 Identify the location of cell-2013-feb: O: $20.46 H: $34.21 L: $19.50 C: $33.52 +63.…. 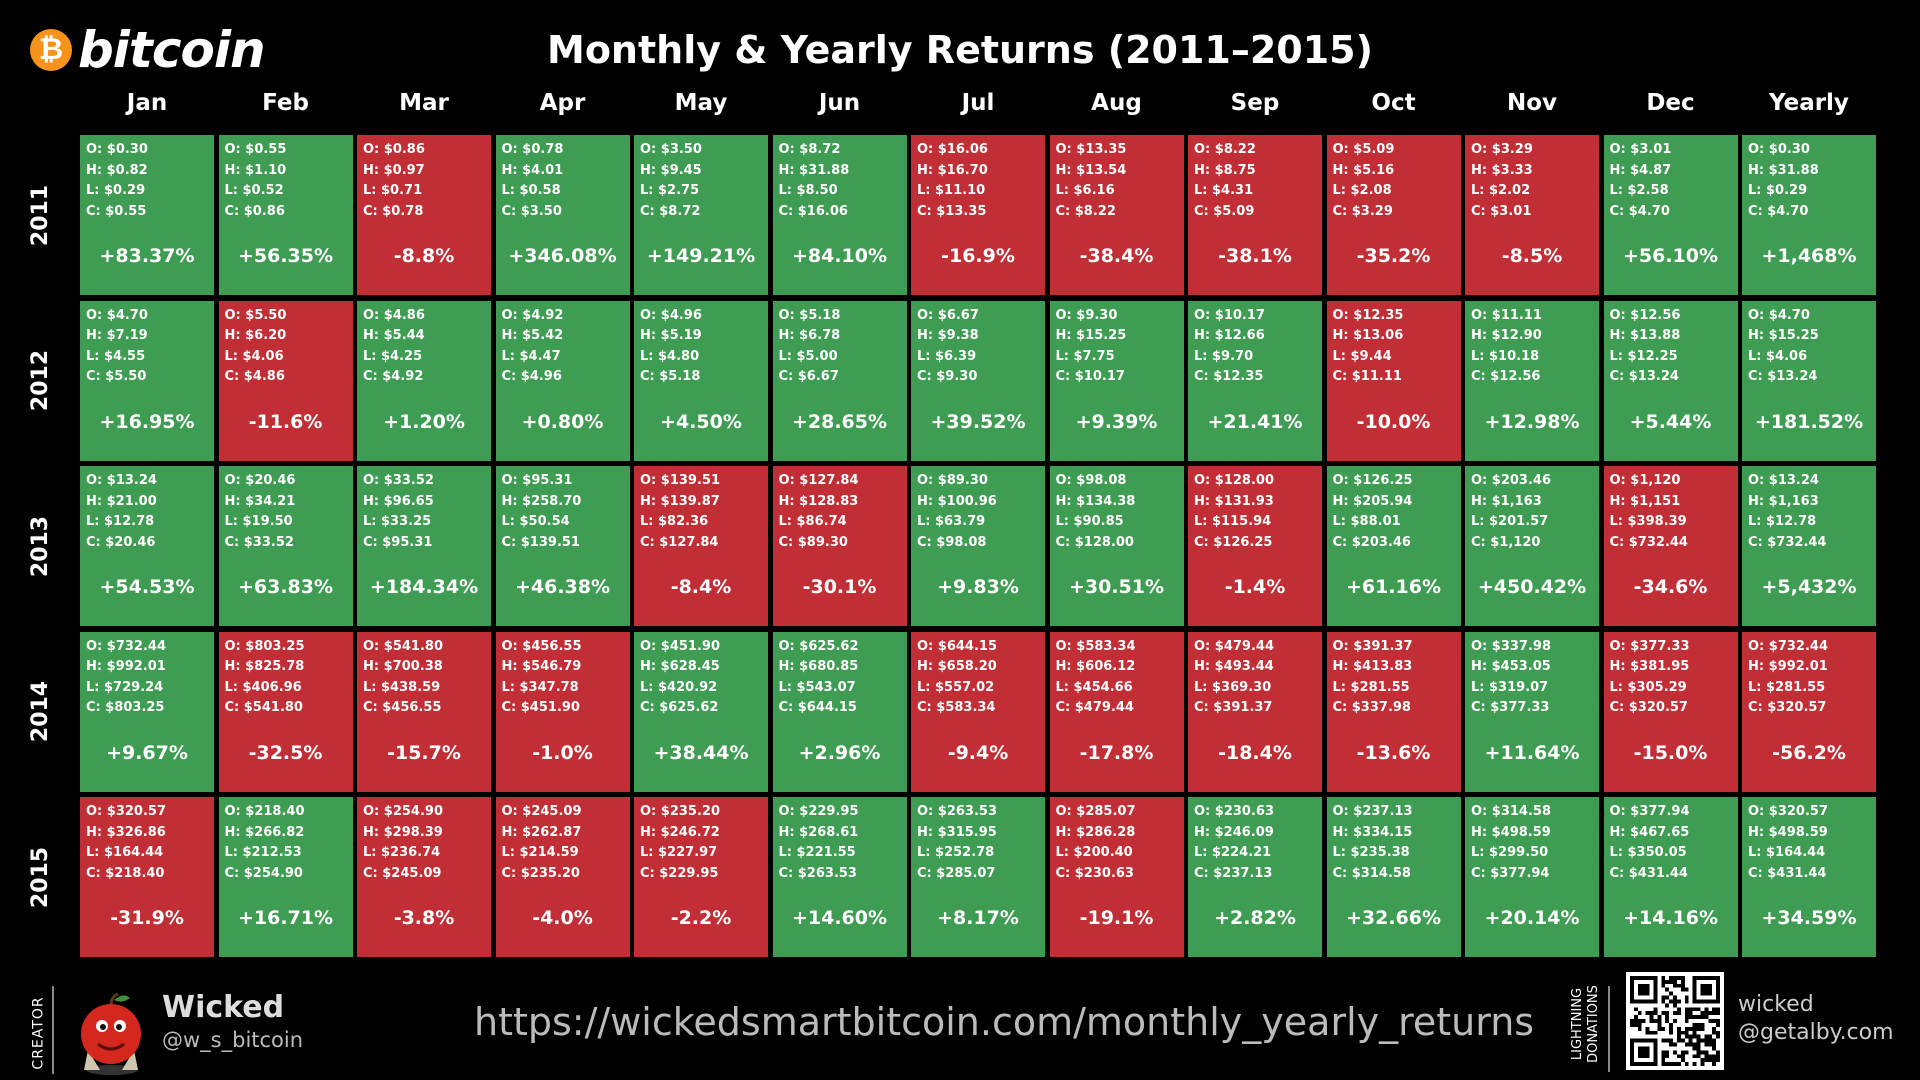
(285, 546).